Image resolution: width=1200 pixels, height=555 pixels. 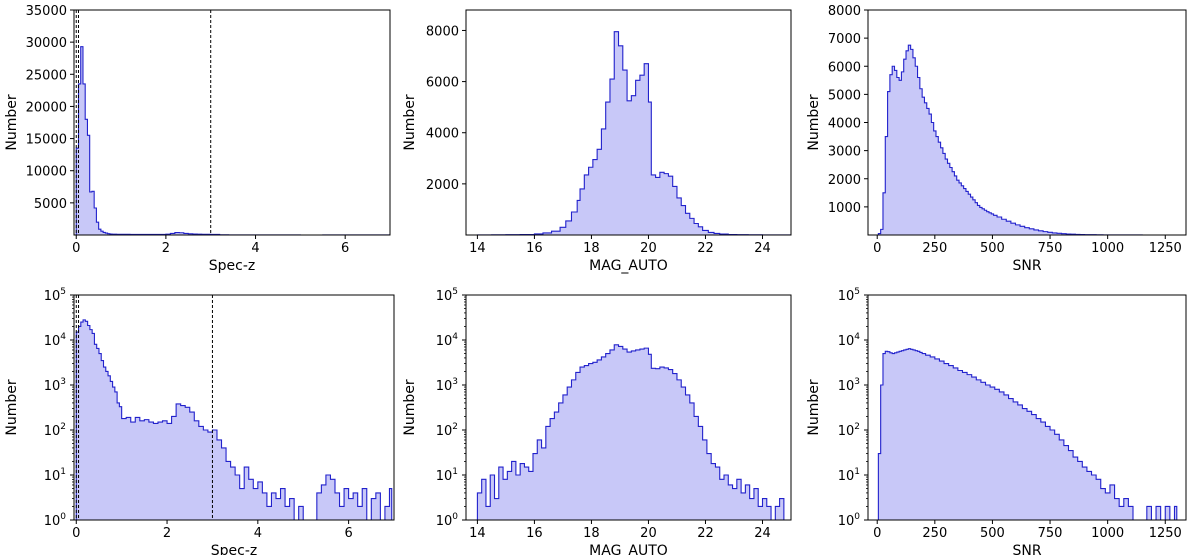 What do you see at coordinates (844, 208) in the screenshot?
I see `y-tick-label: 1000` at bounding box center [844, 208].